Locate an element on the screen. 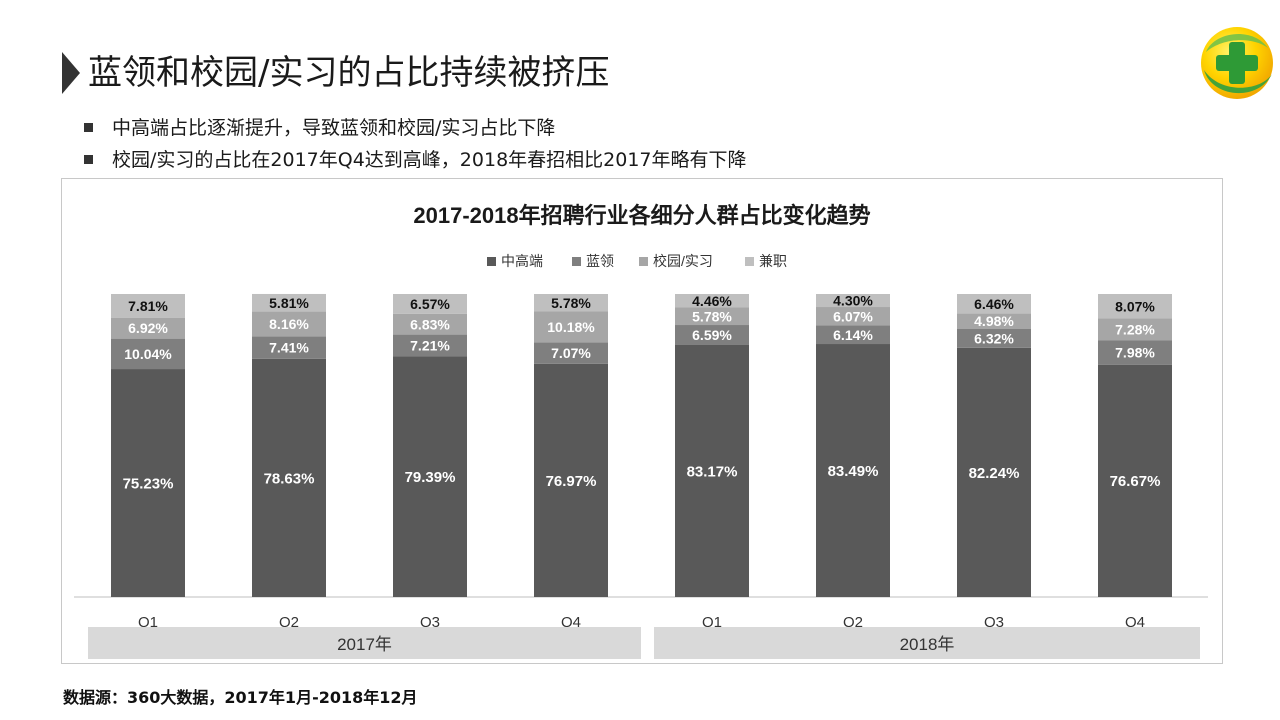  data-label: 6.92% is located at coordinates (148, 328).